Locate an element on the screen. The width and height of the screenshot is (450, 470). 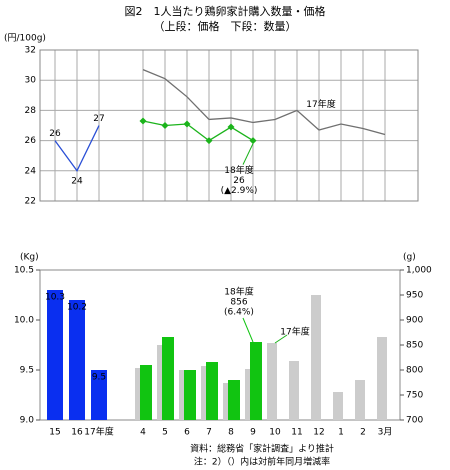
data-label: 27 is located at coordinates (98, 119).